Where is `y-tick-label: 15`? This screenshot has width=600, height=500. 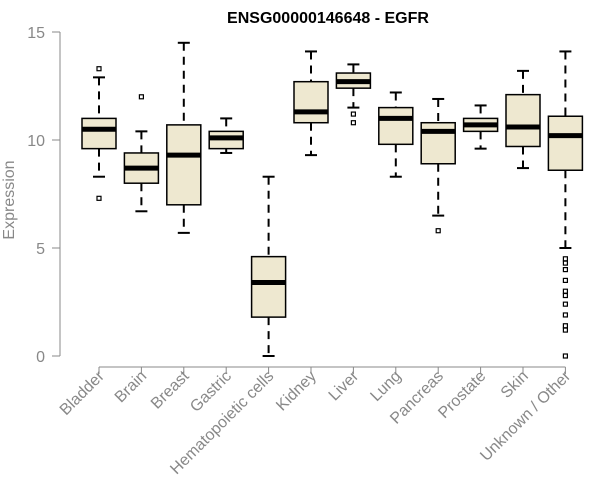 y-tick-label: 15 is located at coordinates (36, 33).